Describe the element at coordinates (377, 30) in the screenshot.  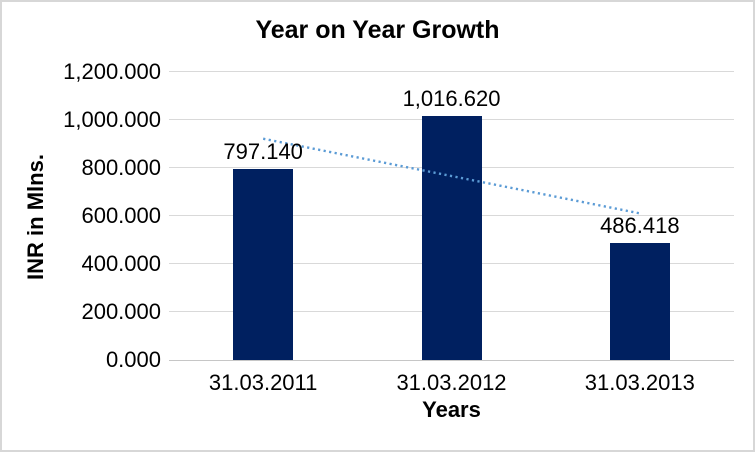
I see `chart-title: Year on Year Growth` at that location.